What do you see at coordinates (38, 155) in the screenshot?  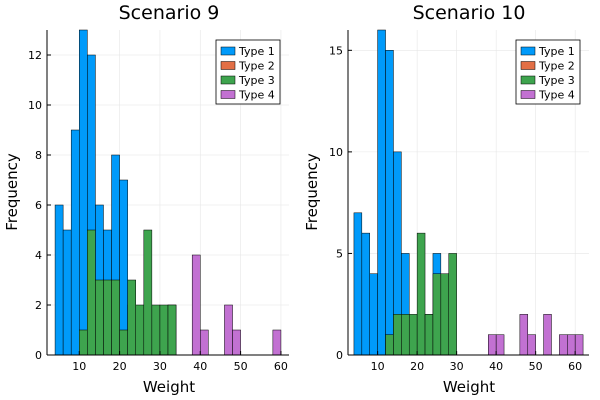 I see `y-tick-label: 8` at bounding box center [38, 155].